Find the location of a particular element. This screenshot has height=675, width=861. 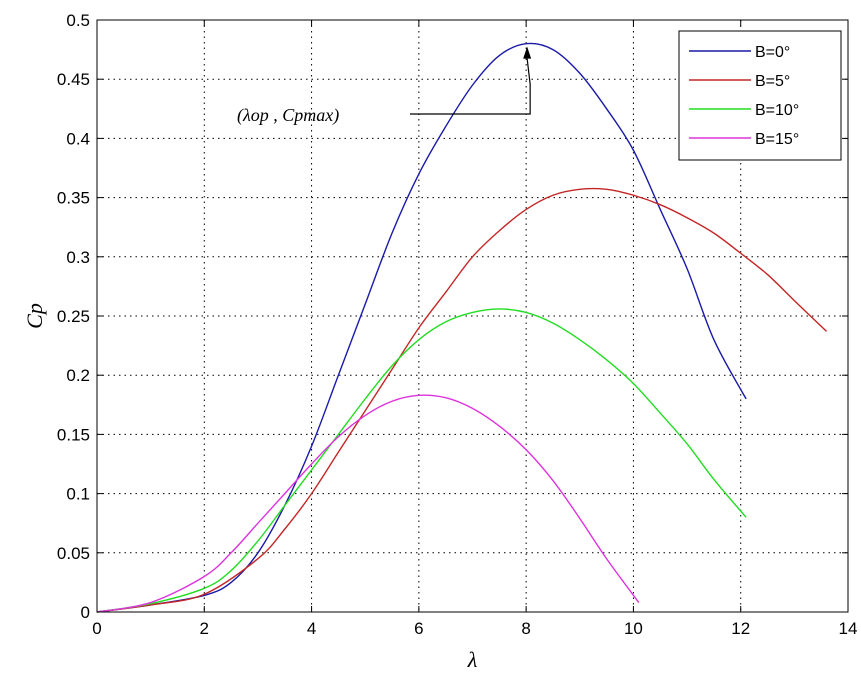

legend-label-b15: B=15° is located at coordinates (777, 139).